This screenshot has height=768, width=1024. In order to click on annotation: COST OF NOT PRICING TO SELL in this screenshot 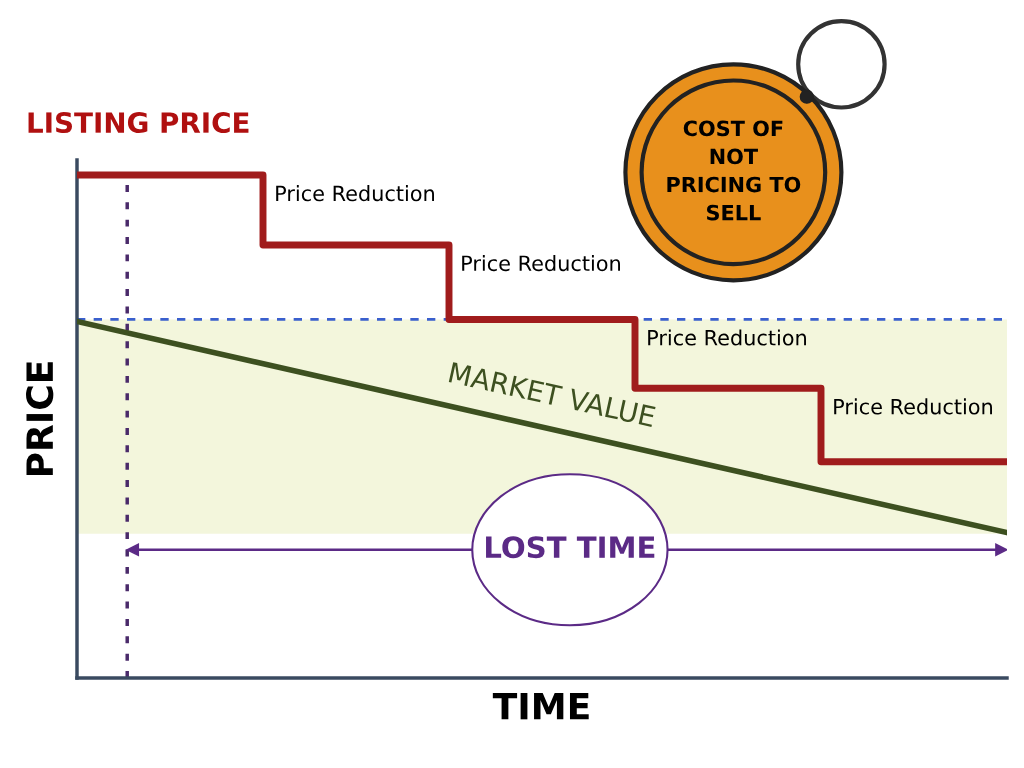, I will do `click(734, 170)`.